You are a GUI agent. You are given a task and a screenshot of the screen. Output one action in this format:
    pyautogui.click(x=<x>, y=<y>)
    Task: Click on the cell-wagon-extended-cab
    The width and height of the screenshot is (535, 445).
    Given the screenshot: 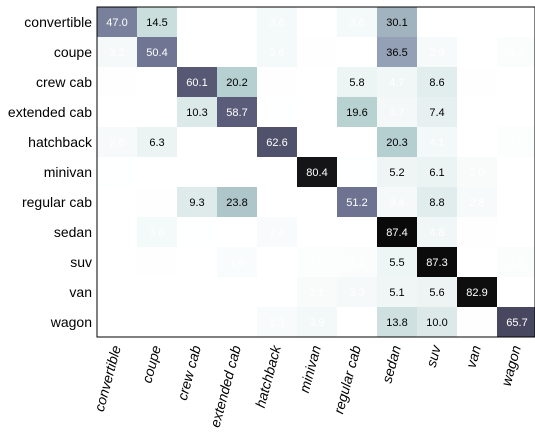 What is the action you would take?
    pyautogui.click(x=237, y=322)
    